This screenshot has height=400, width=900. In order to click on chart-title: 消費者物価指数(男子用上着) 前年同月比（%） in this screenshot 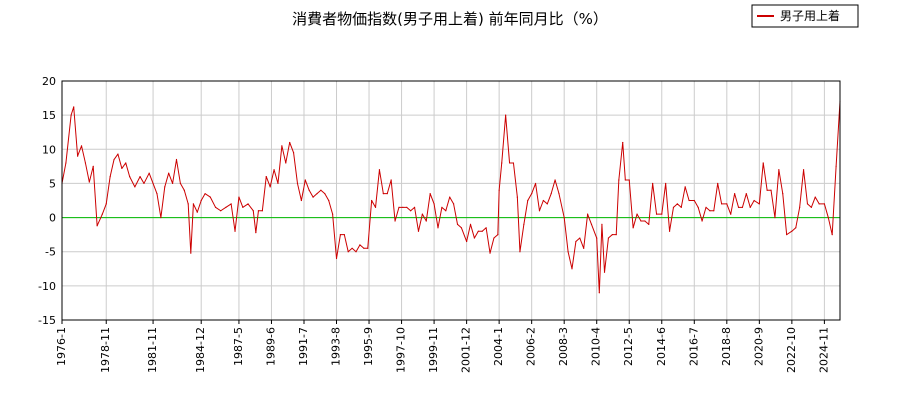, I will do `click(450, 19)`.